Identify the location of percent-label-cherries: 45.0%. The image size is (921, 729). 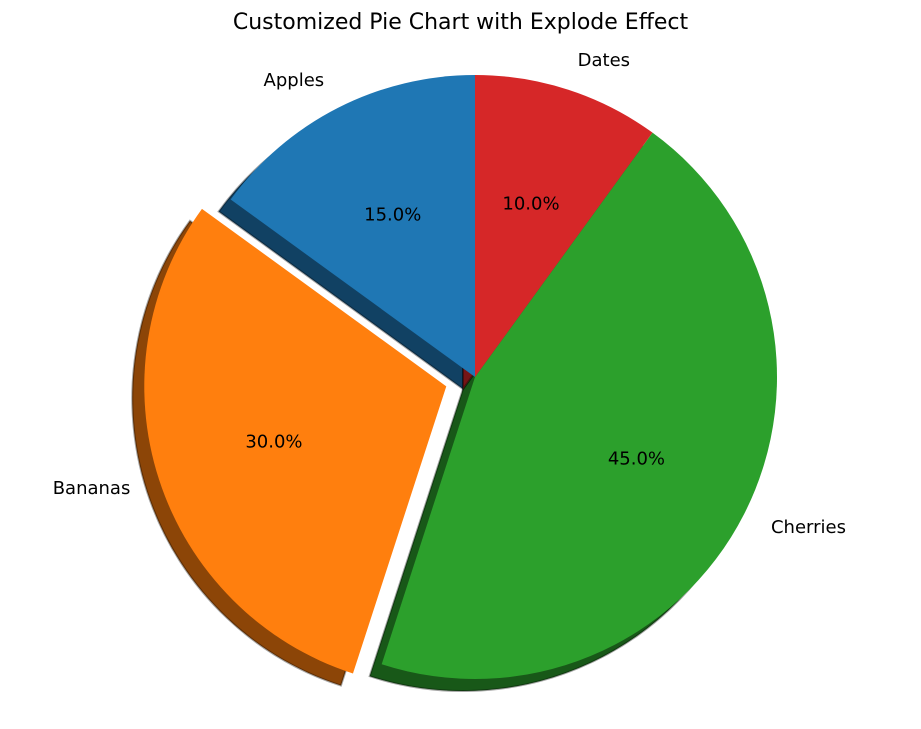
(636, 458).